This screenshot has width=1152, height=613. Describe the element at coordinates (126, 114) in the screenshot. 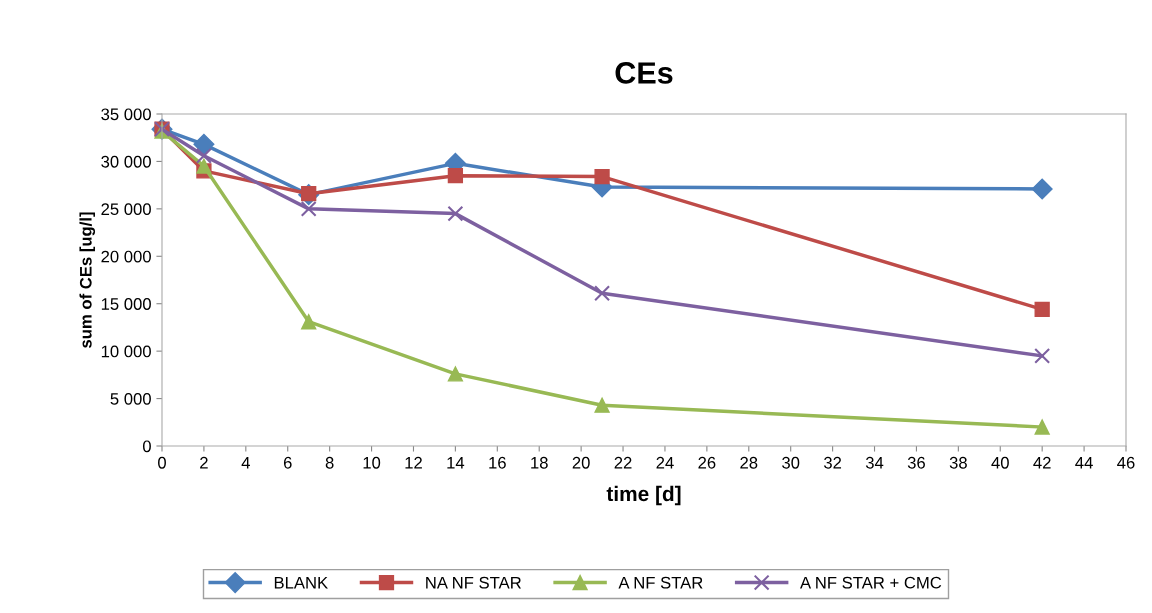

I see `y-tick-label: 35 000` at that location.